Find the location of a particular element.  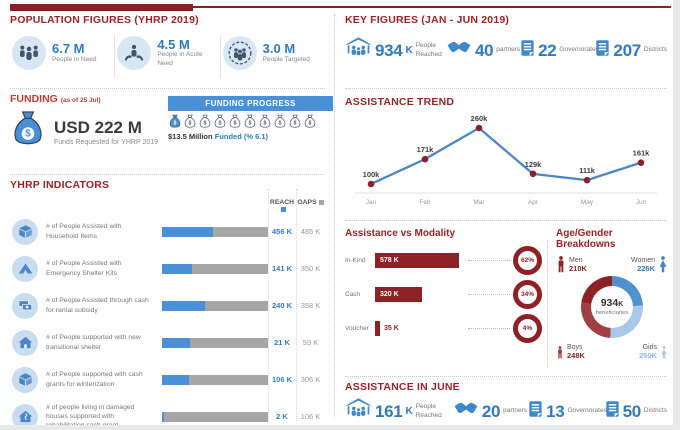

svg-text: 100k is located at coordinates (372, 174).